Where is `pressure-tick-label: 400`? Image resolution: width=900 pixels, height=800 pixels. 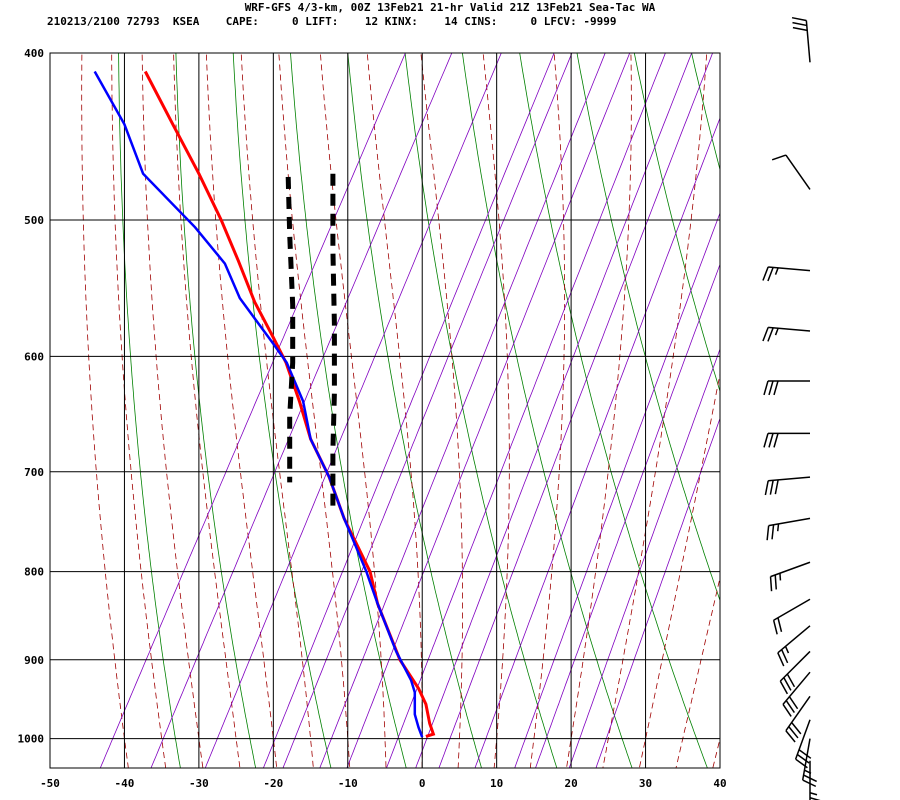
pressure-tick-label: 400 is located at coordinates (34, 53).